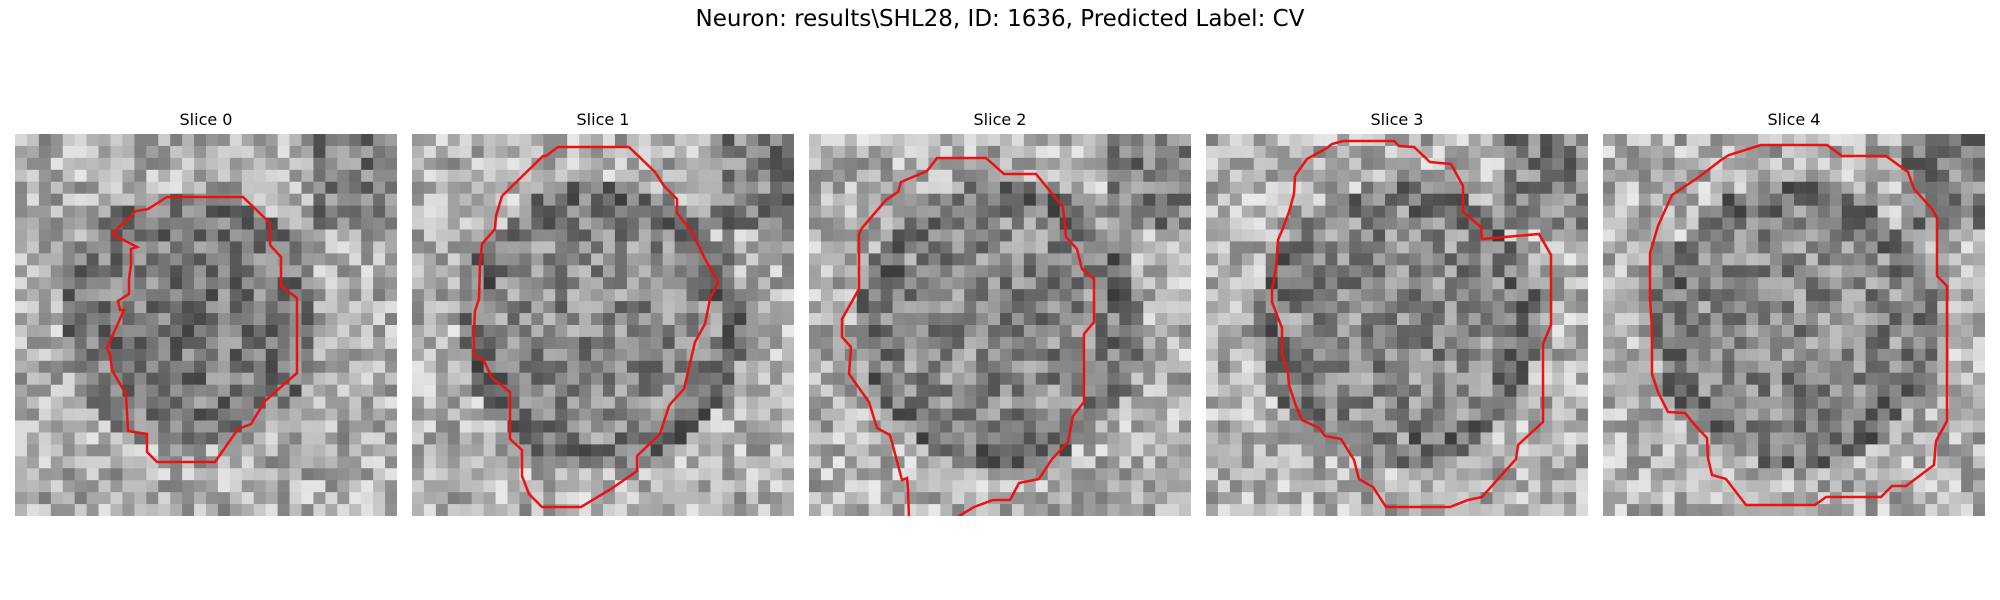  I want to click on slice-title-0: Slice 0, so click(206, 119).